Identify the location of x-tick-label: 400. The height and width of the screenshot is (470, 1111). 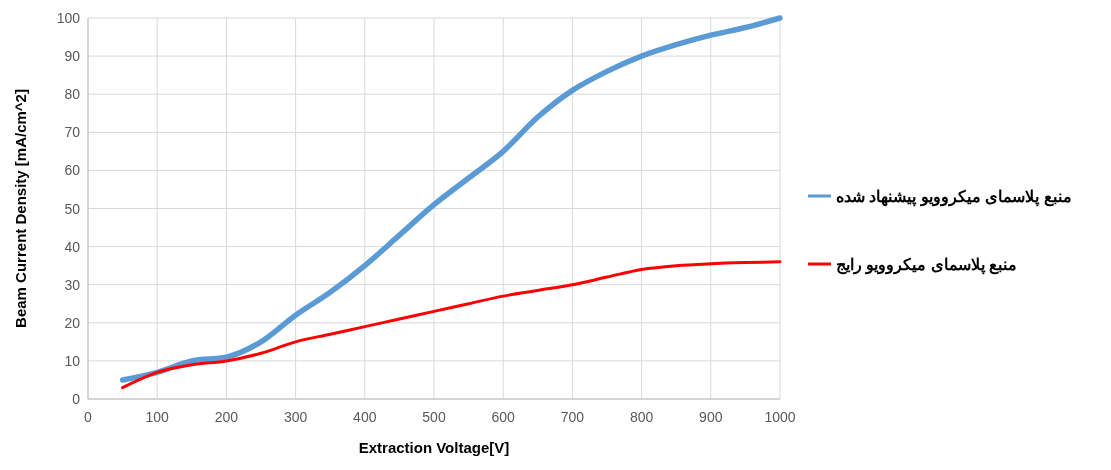
(365, 417).